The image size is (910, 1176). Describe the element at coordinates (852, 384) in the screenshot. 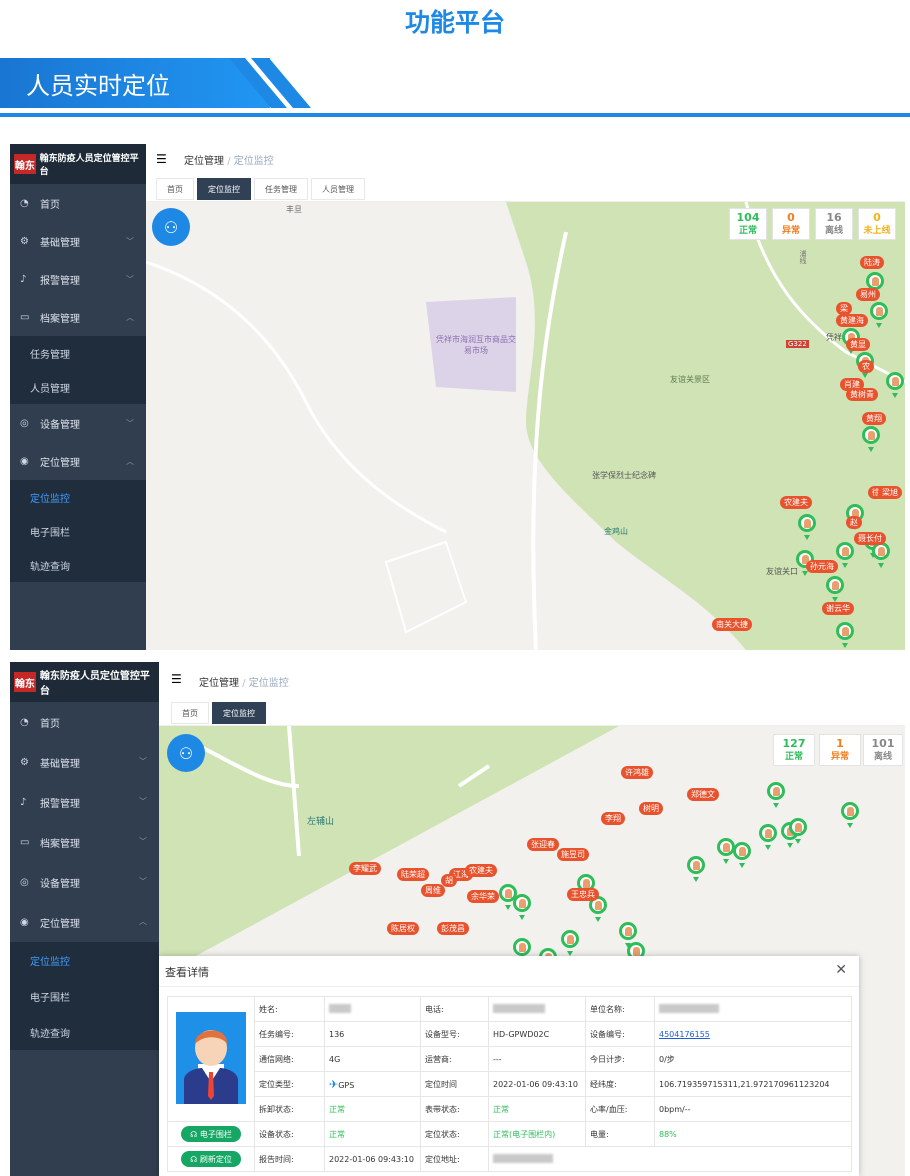

I see `person-name-tag: 肖建` at that location.